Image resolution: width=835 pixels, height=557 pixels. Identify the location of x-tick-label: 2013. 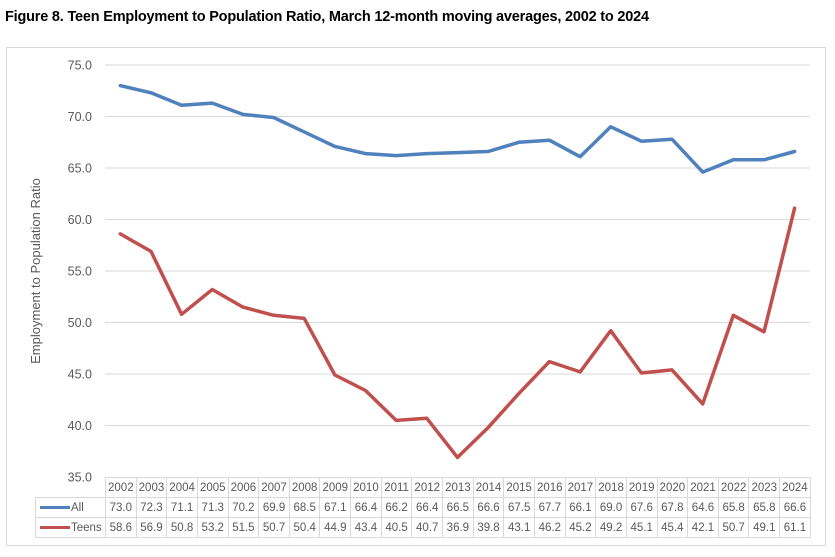
(458, 487).